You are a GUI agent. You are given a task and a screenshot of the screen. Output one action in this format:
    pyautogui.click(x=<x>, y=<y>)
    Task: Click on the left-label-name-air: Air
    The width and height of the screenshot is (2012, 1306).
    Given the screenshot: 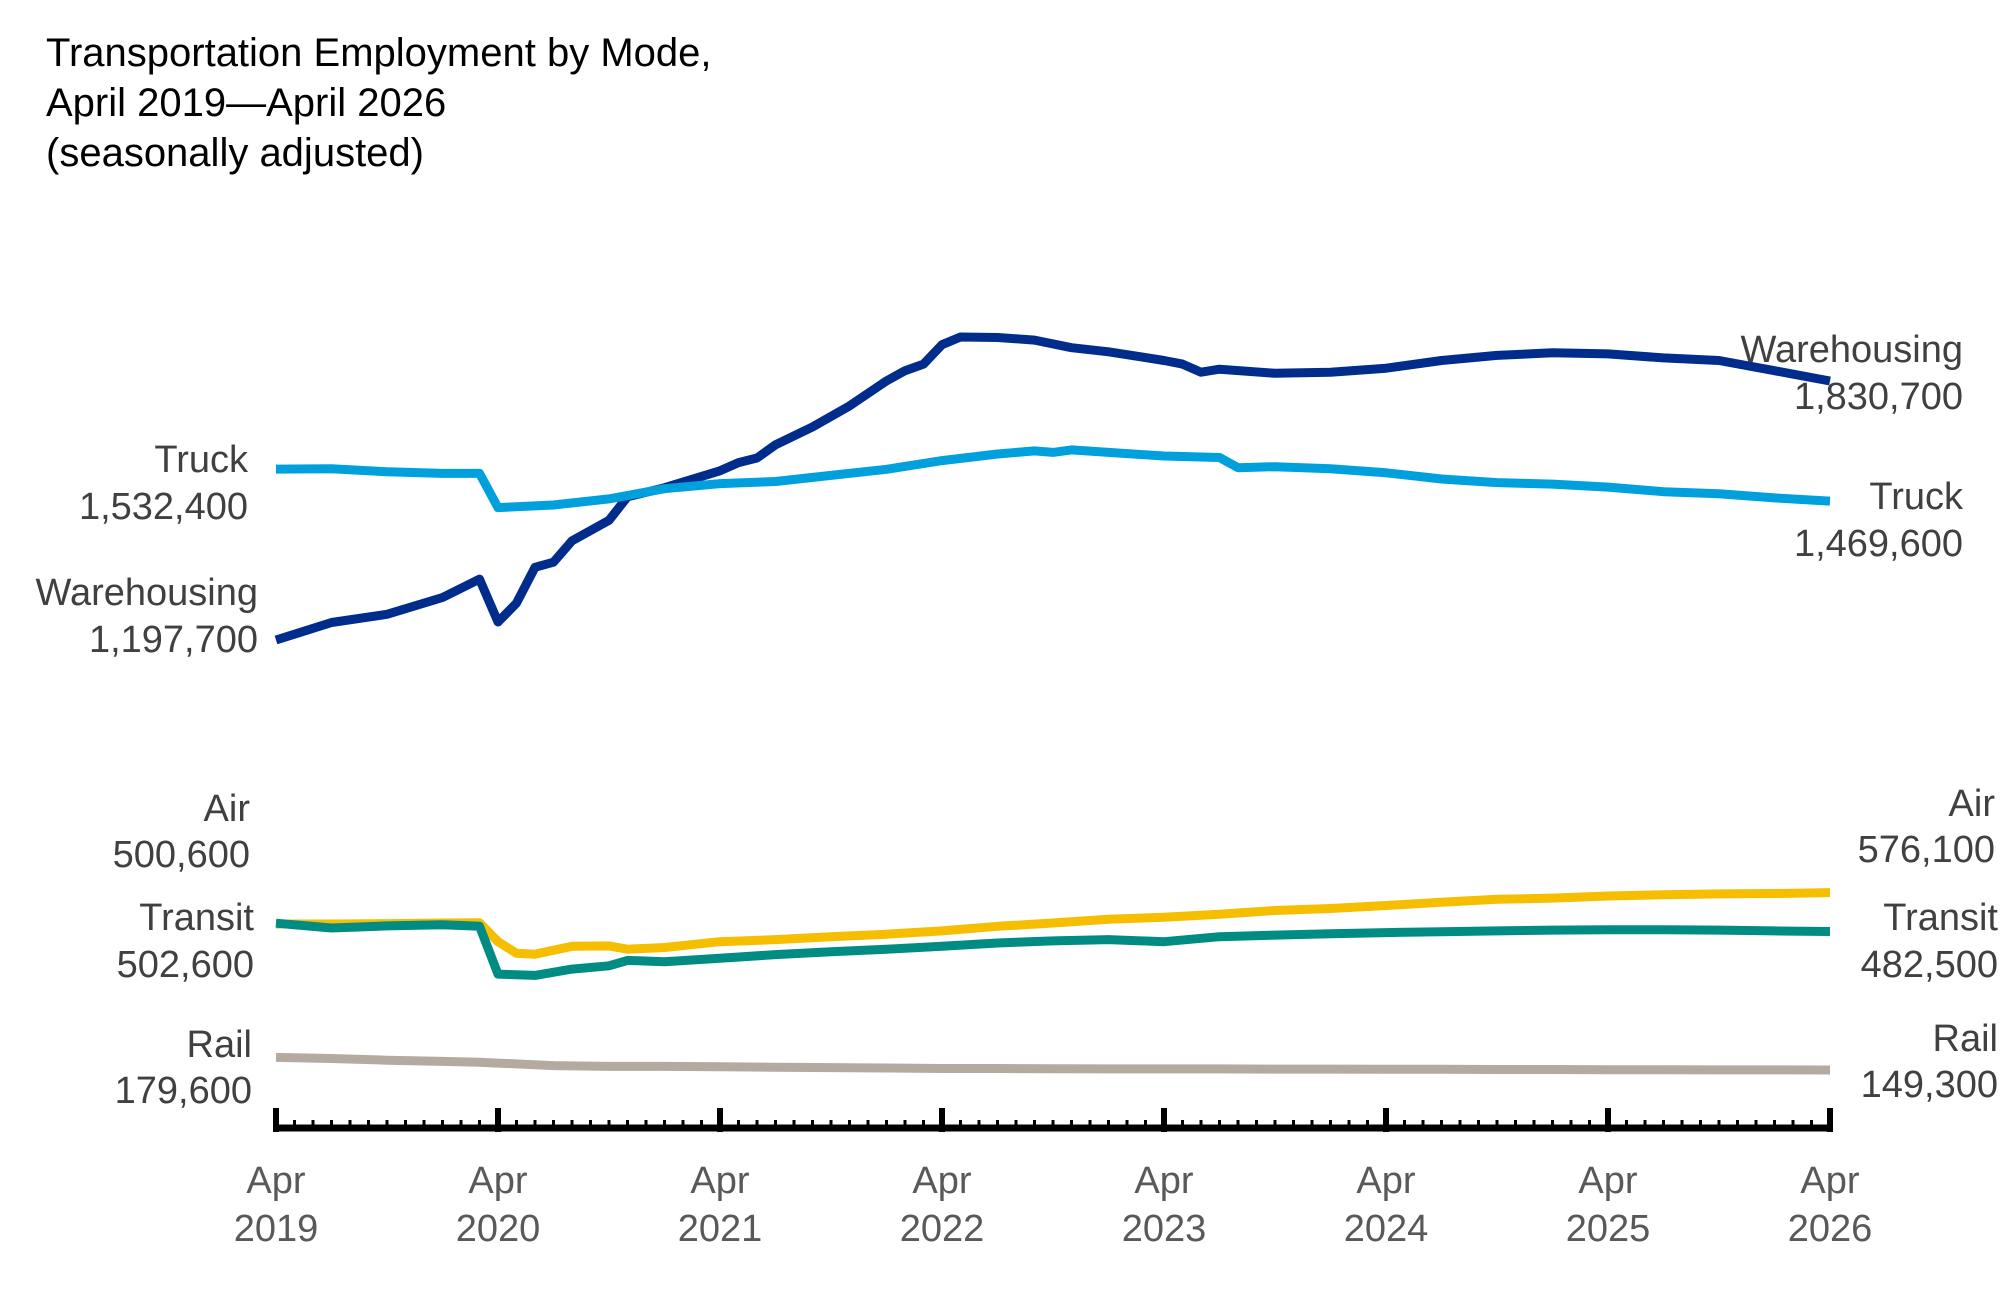 What is the action you would take?
    pyautogui.click(x=227, y=809)
    